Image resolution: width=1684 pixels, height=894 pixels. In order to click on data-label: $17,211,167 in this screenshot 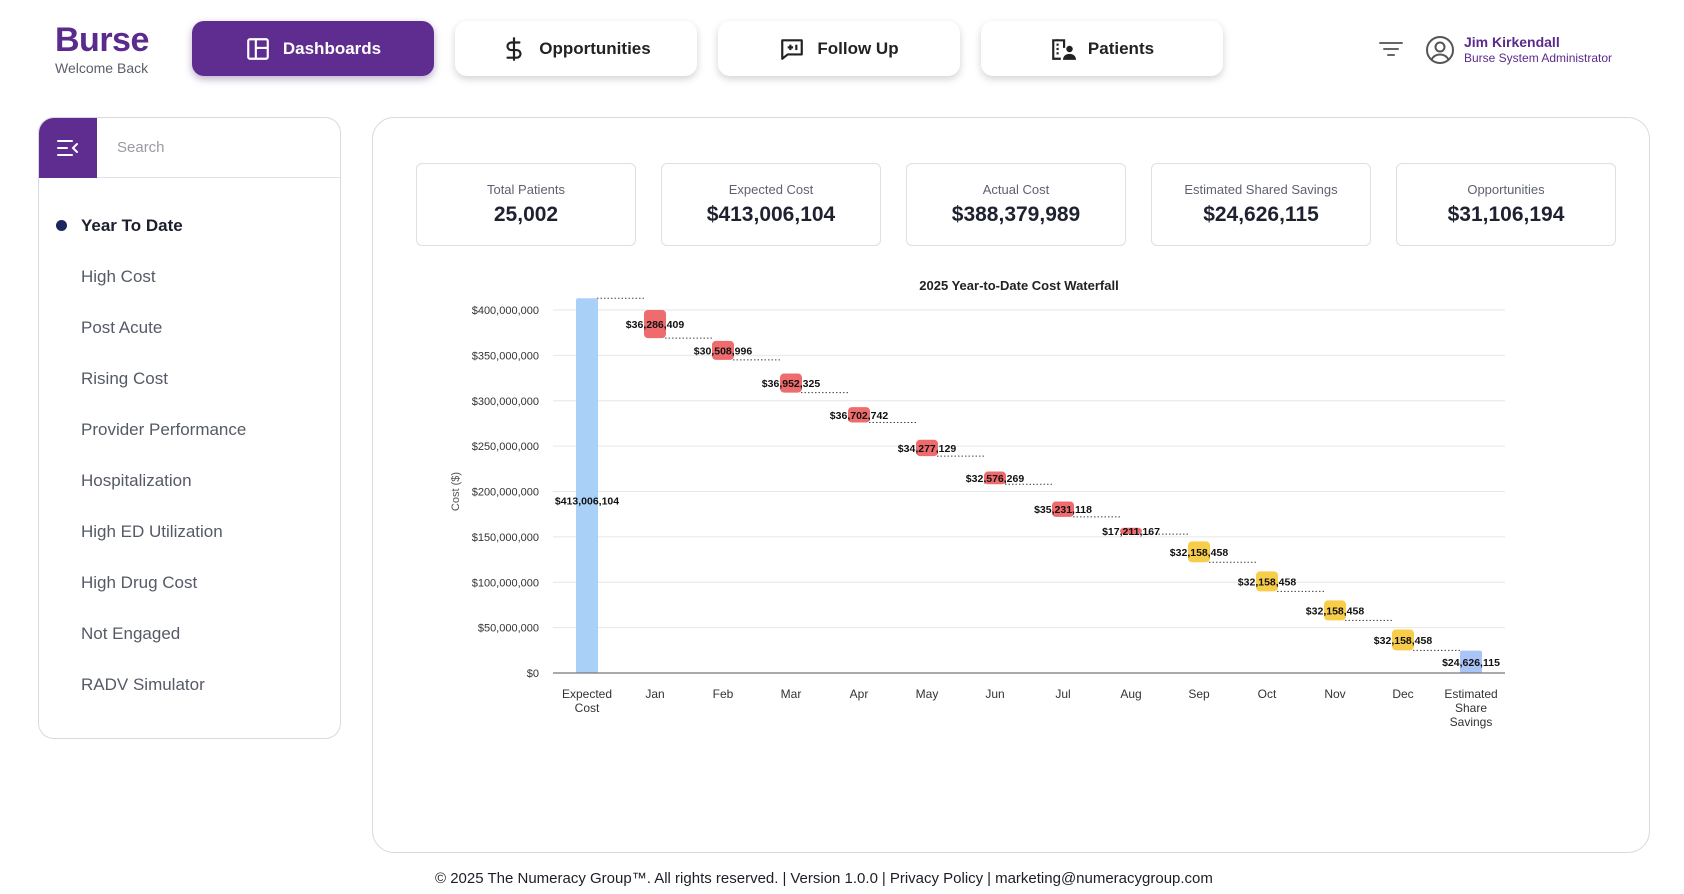, I will do `click(1131, 532)`.